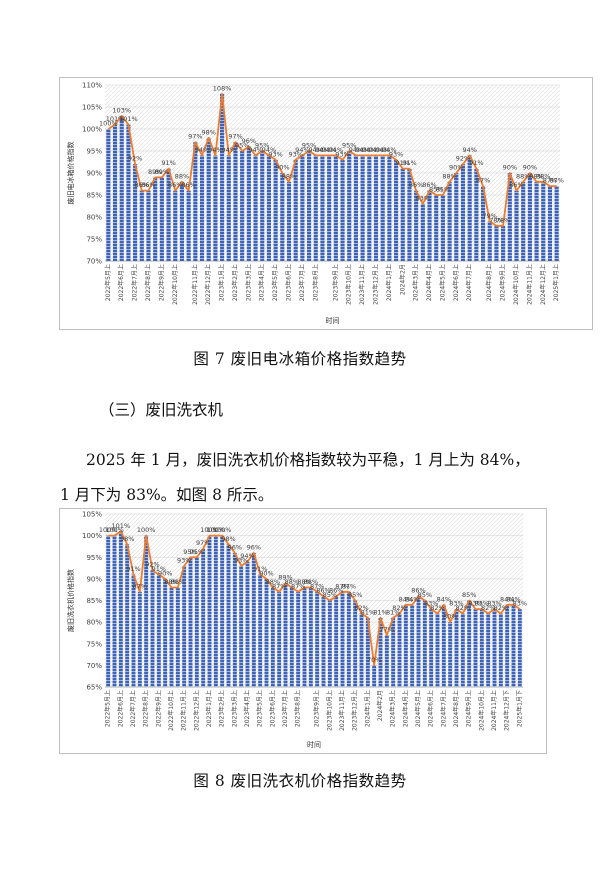 The height and width of the screenshot is (871, 600). I want to click on data-label: 89%, so click(285, 578).